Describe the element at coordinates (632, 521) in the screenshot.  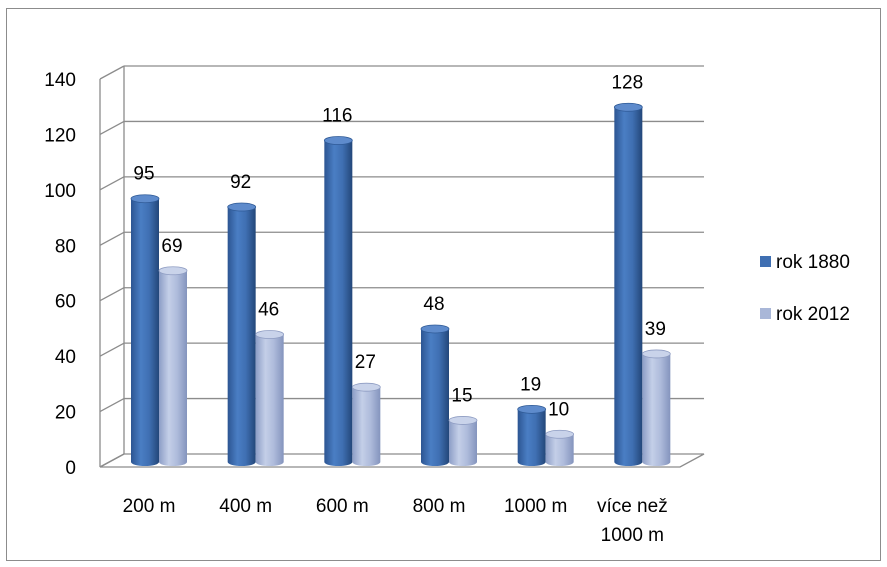
I see `x-tick-label: více než 1000 m` at that location.